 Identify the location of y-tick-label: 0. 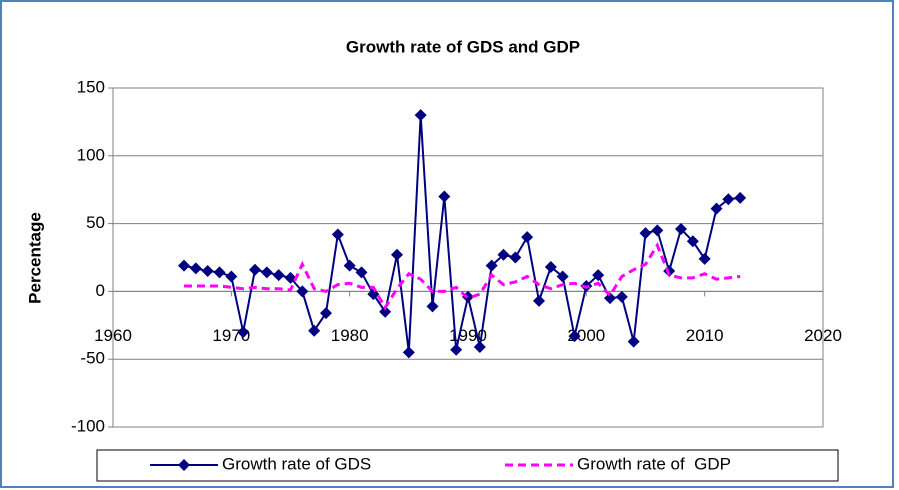
(100, 290).